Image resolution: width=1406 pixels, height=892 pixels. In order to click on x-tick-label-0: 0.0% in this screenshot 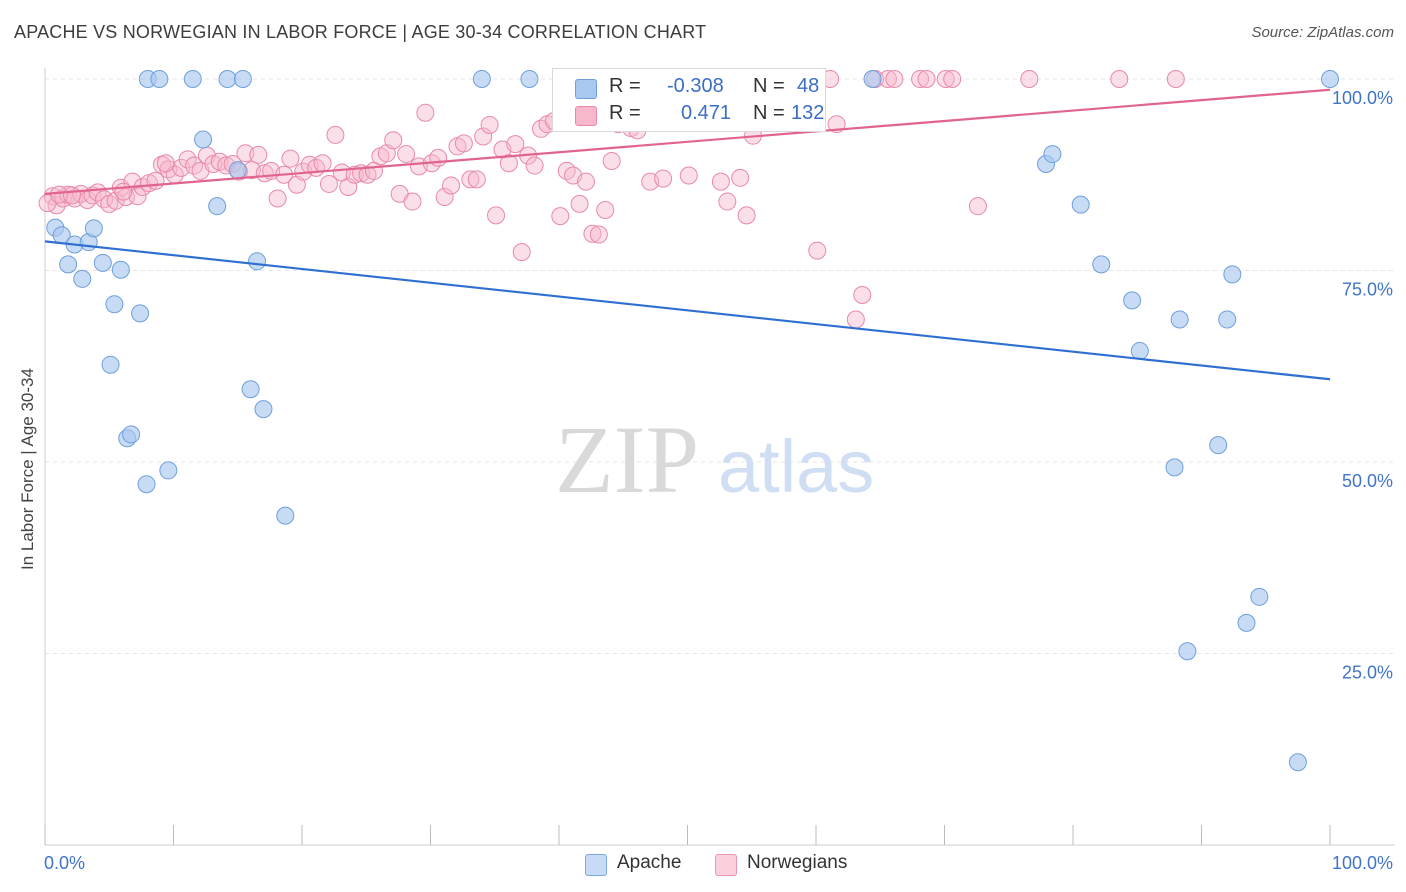, I will do `click(64, 863)`.